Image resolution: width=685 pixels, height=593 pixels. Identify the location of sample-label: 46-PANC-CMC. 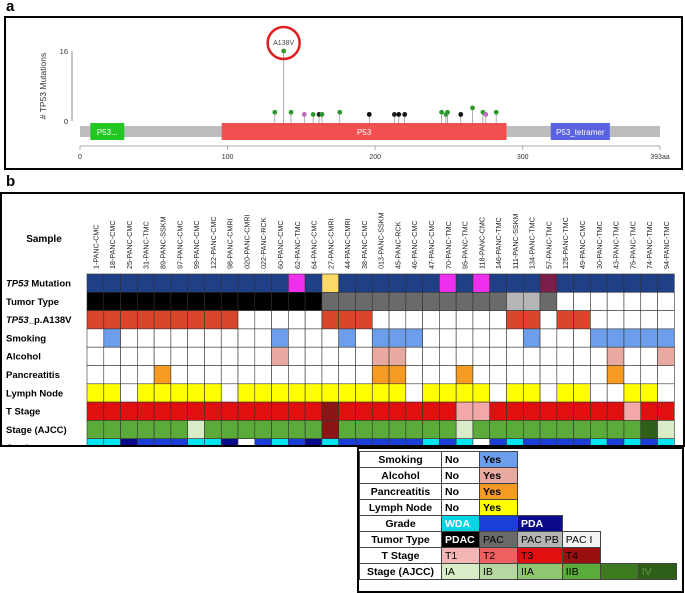
(414, 244).